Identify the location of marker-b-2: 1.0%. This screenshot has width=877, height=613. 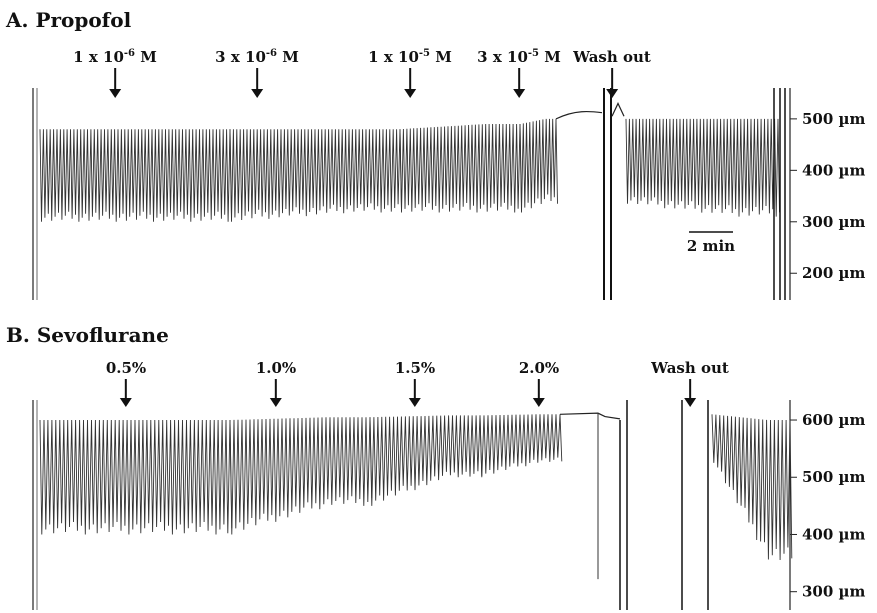
(276, 383).